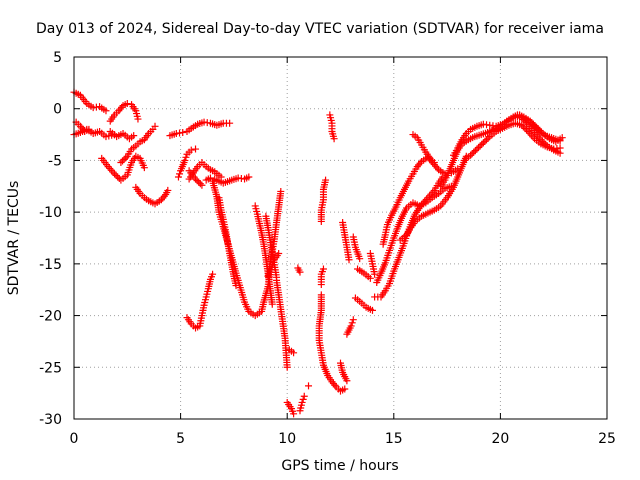 This screenshot has width=640, height=480. Describe the element at coordinates (14, 238) in the screenshot. I see `y-axis-label: SDTVAR / TECUs` at that location.